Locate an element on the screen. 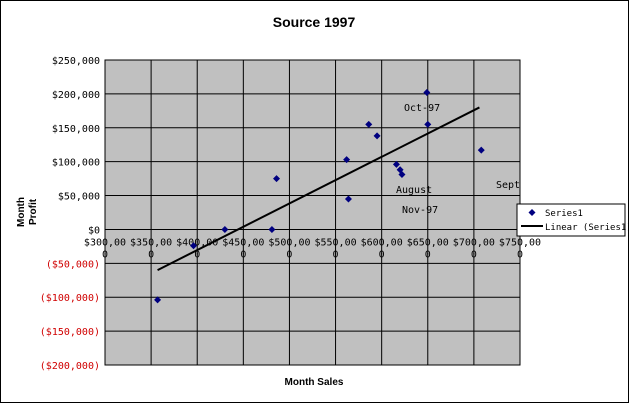  legend-series1-label: Series1 is located at coordinates (564, 214).